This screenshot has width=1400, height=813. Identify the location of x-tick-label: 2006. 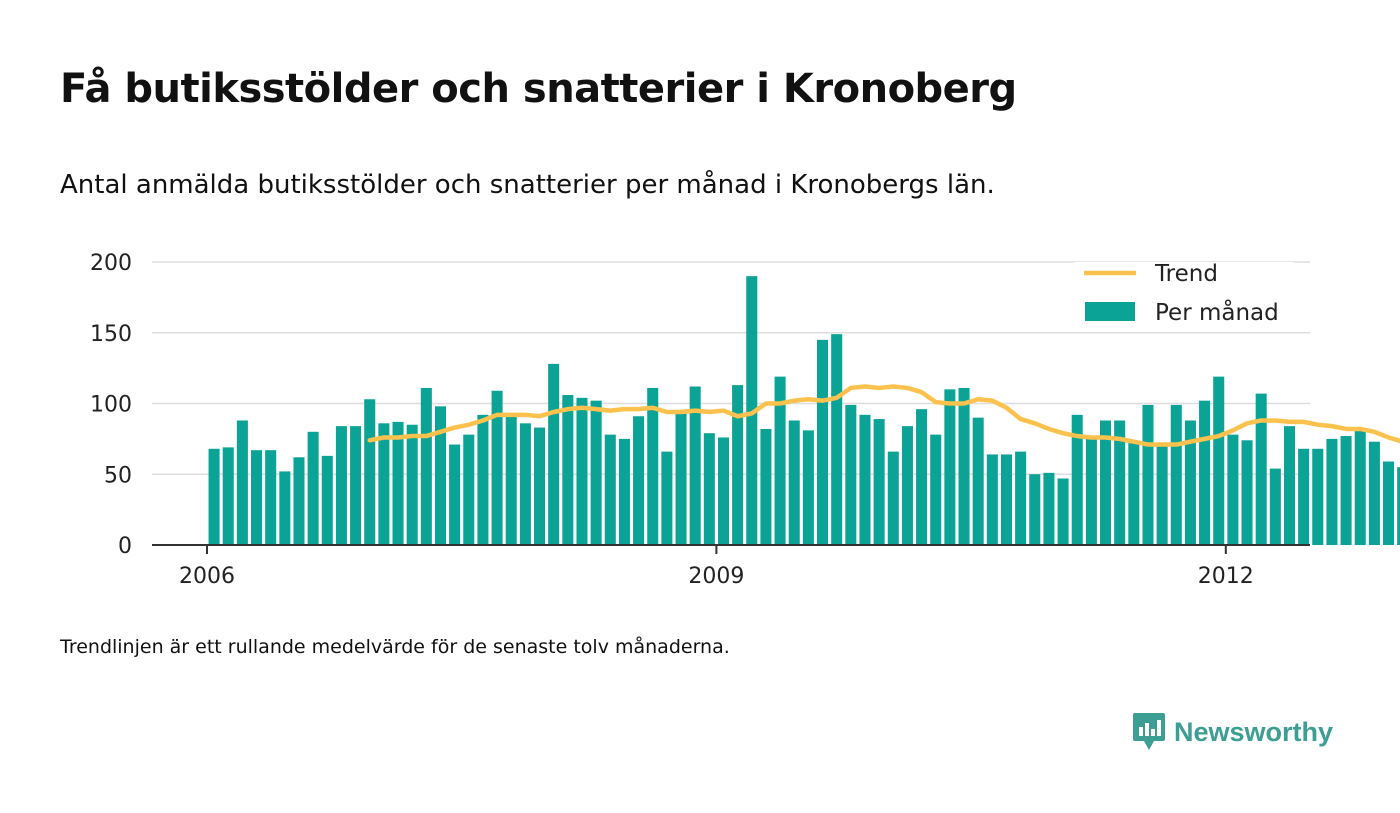
(207, 576).